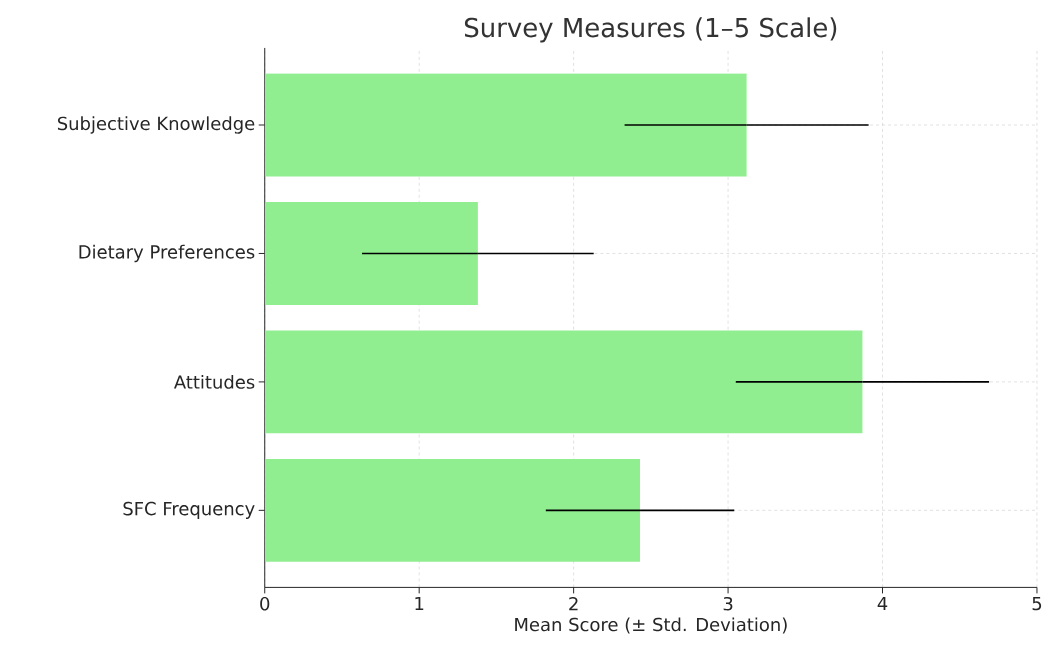  Describe the element at coordinates (728, 603) in the screenshot. I see `x-tick-label: 3` at that location.